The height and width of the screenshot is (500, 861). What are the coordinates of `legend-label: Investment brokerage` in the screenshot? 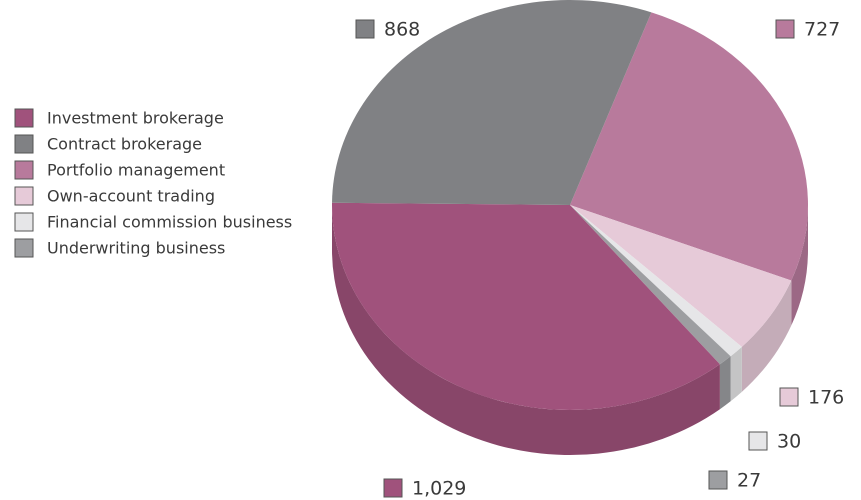 It's located at (135, 118).